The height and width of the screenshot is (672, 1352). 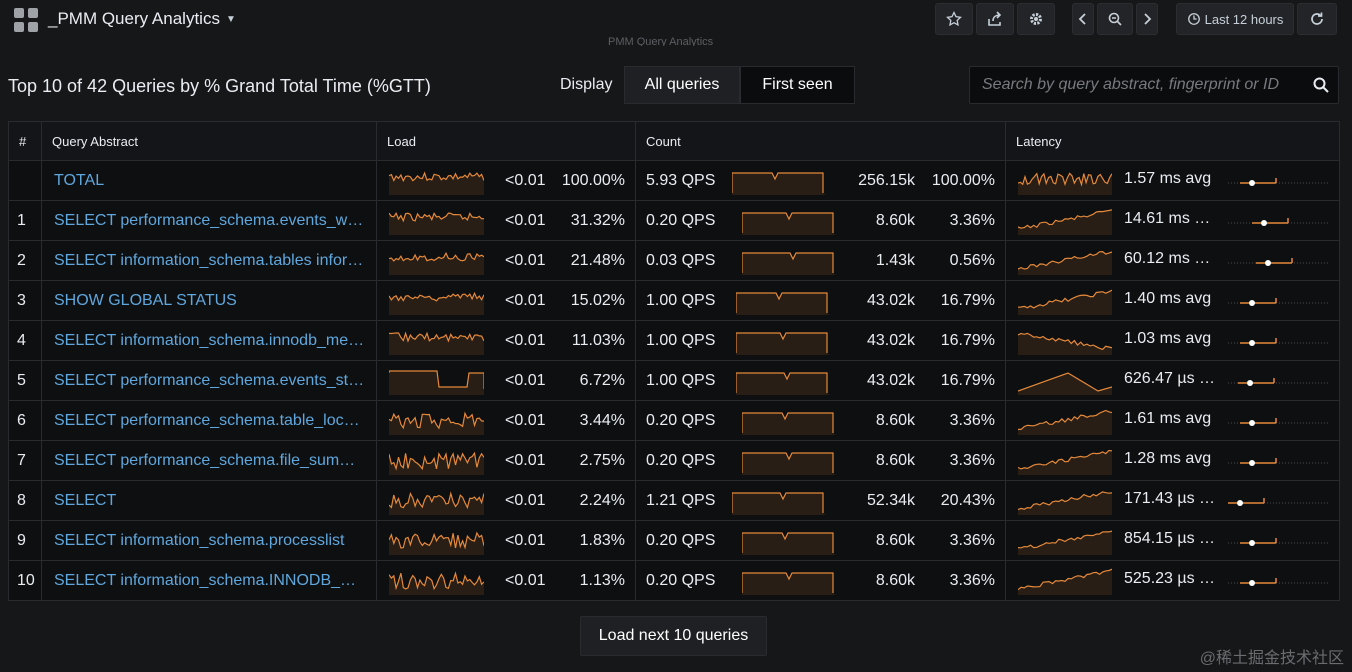 What do you see at coordinates (597, 260) in the screenshot?
I see `load-percent: 21.48%` at bounding box center [597, 260].